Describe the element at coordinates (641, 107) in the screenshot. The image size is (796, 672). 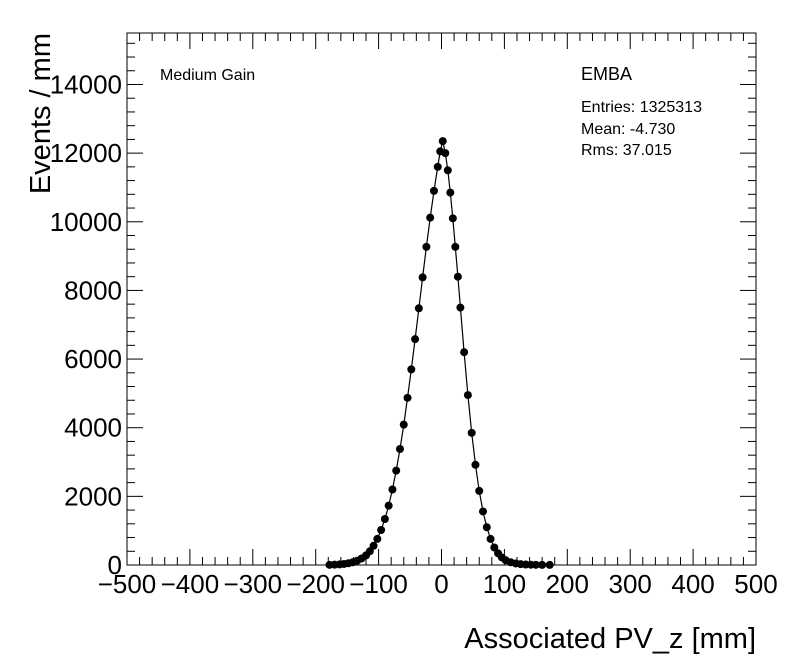
I see `entries-label: Entries: 1325313` at that location.